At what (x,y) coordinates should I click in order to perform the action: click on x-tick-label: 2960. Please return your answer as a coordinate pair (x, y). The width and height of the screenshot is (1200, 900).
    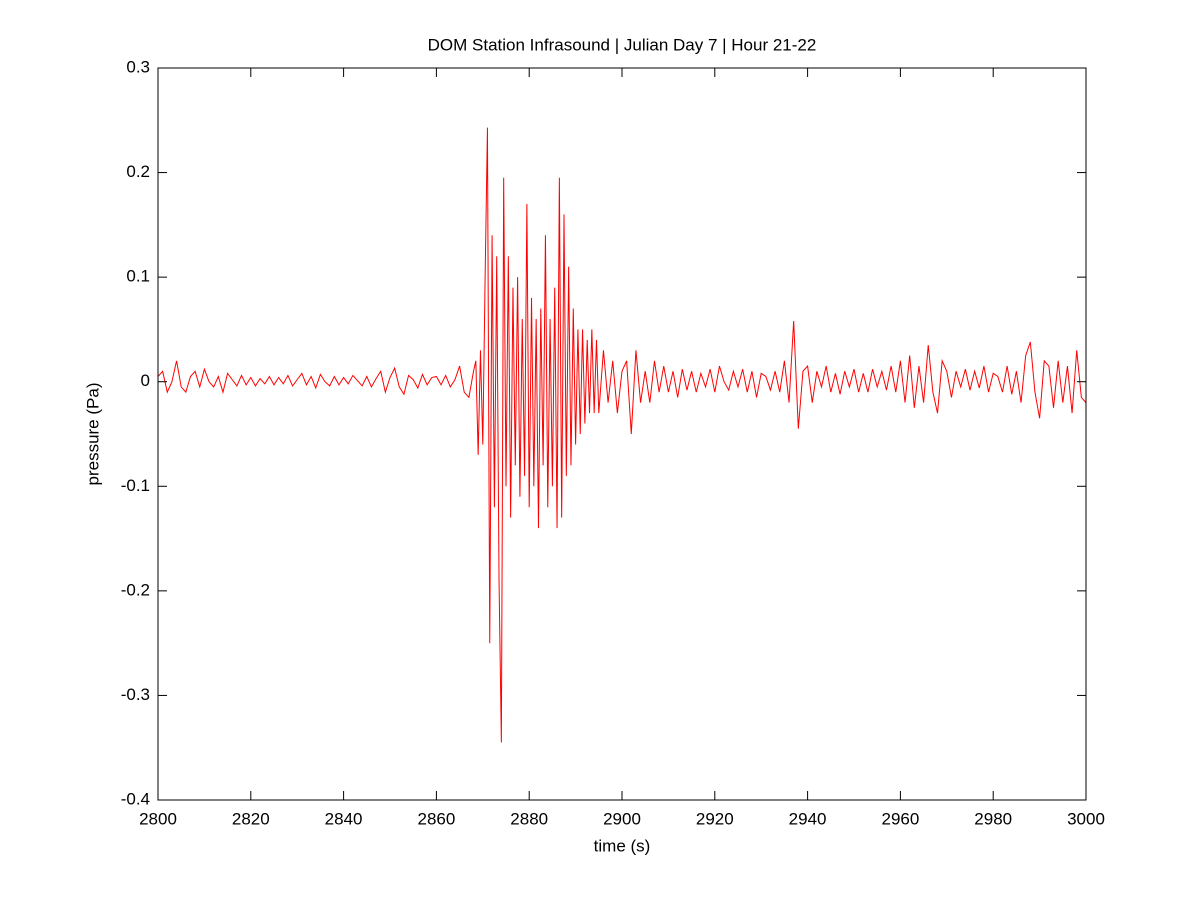
    Looking at the image, I should click on (900, 818).